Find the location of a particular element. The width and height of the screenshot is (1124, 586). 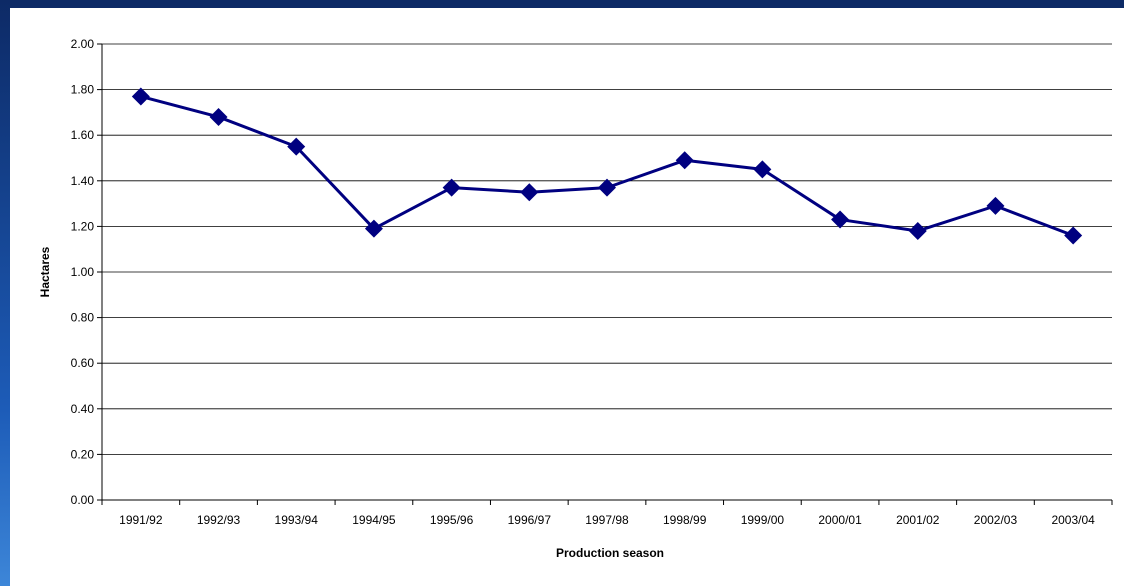

x-tick-label: 2000/01 is located at coordinates (840, 520).